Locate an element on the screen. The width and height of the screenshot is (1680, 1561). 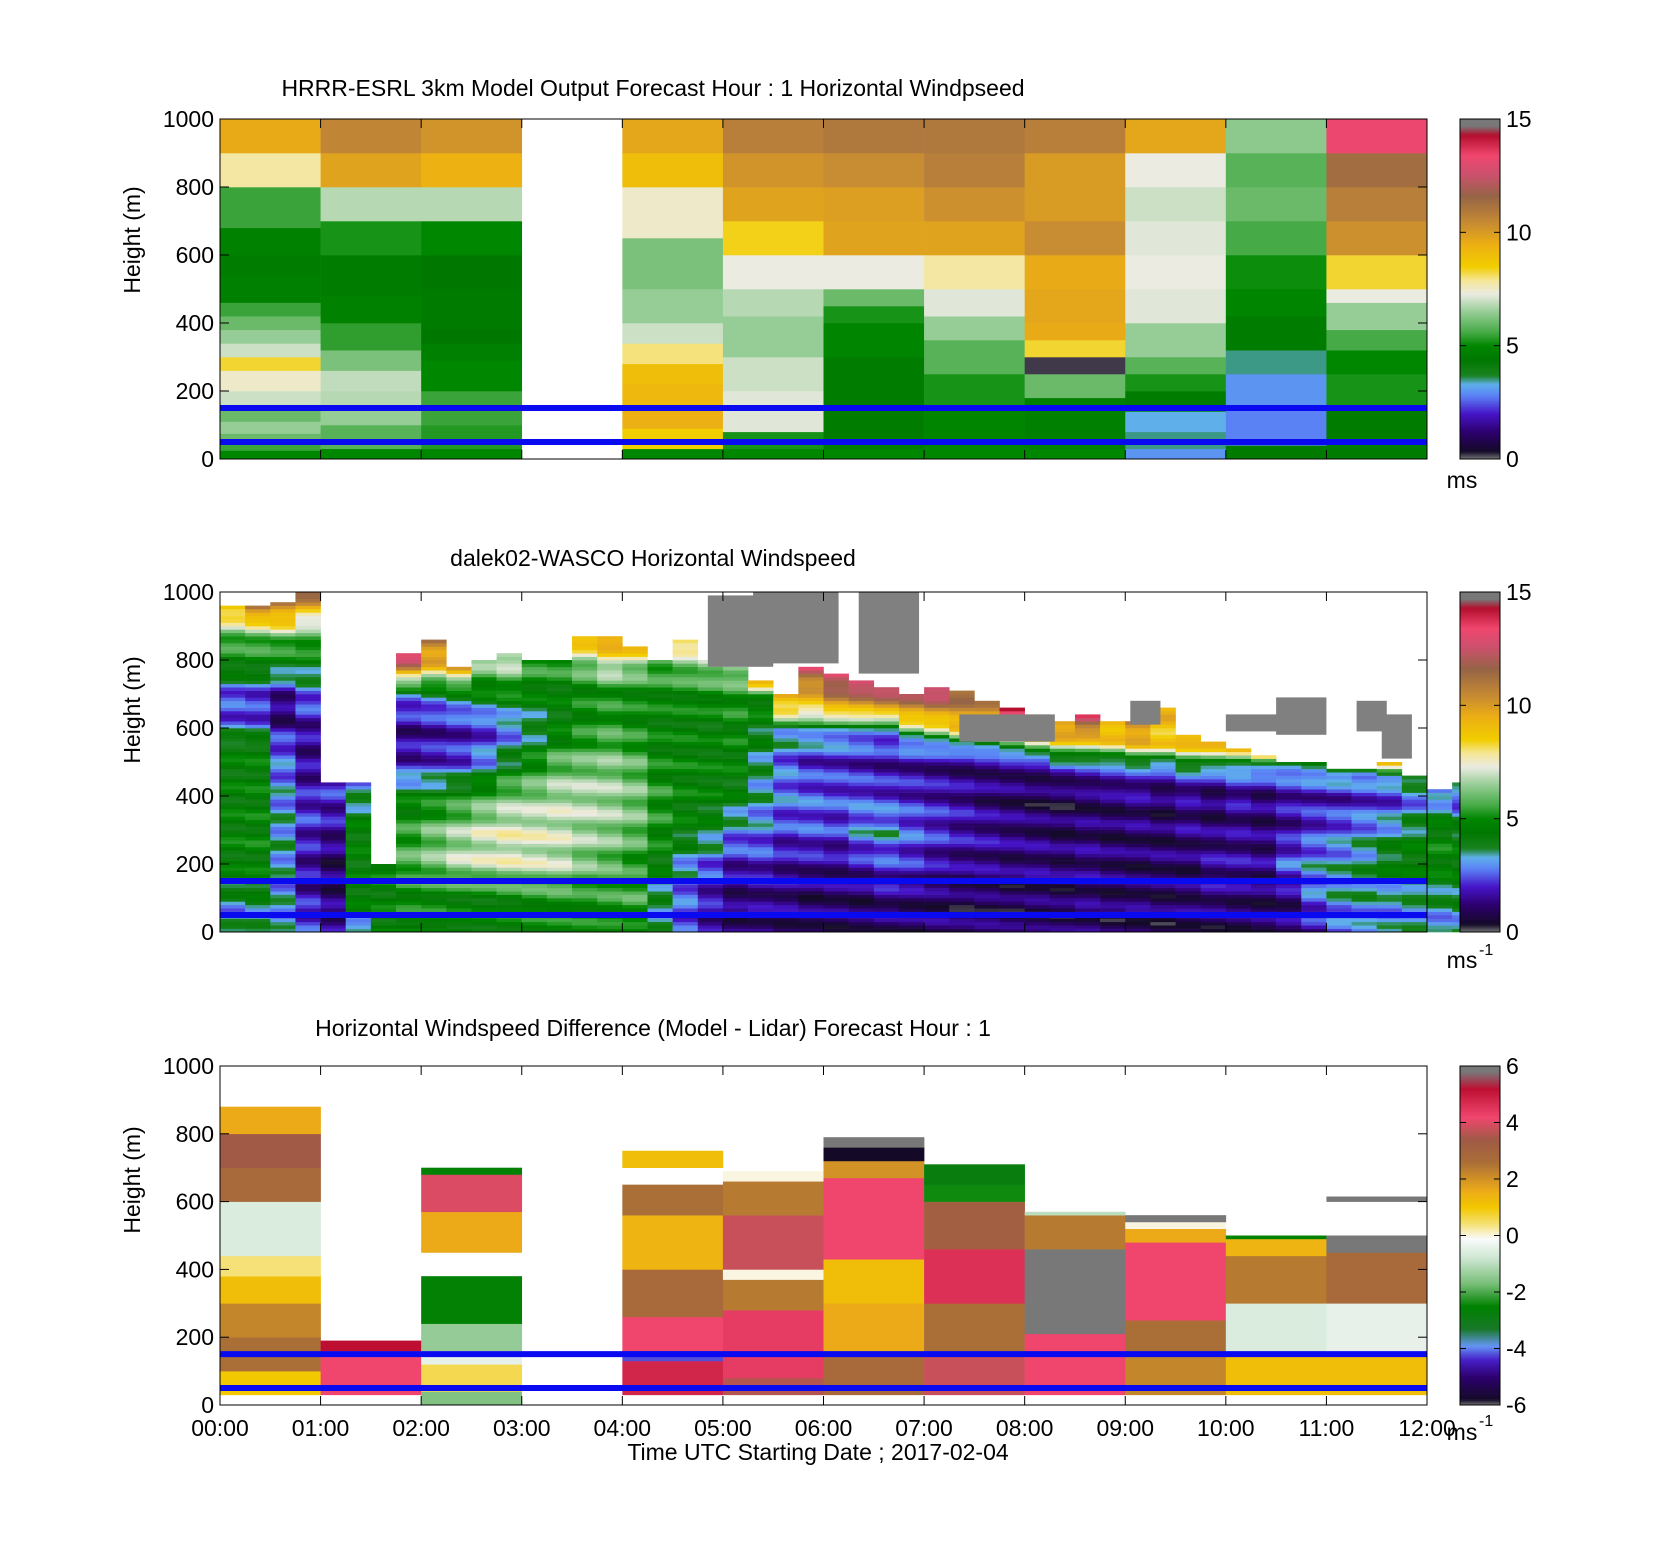
x-tick-label: 05:00 is located at coordinates (723, 1428).